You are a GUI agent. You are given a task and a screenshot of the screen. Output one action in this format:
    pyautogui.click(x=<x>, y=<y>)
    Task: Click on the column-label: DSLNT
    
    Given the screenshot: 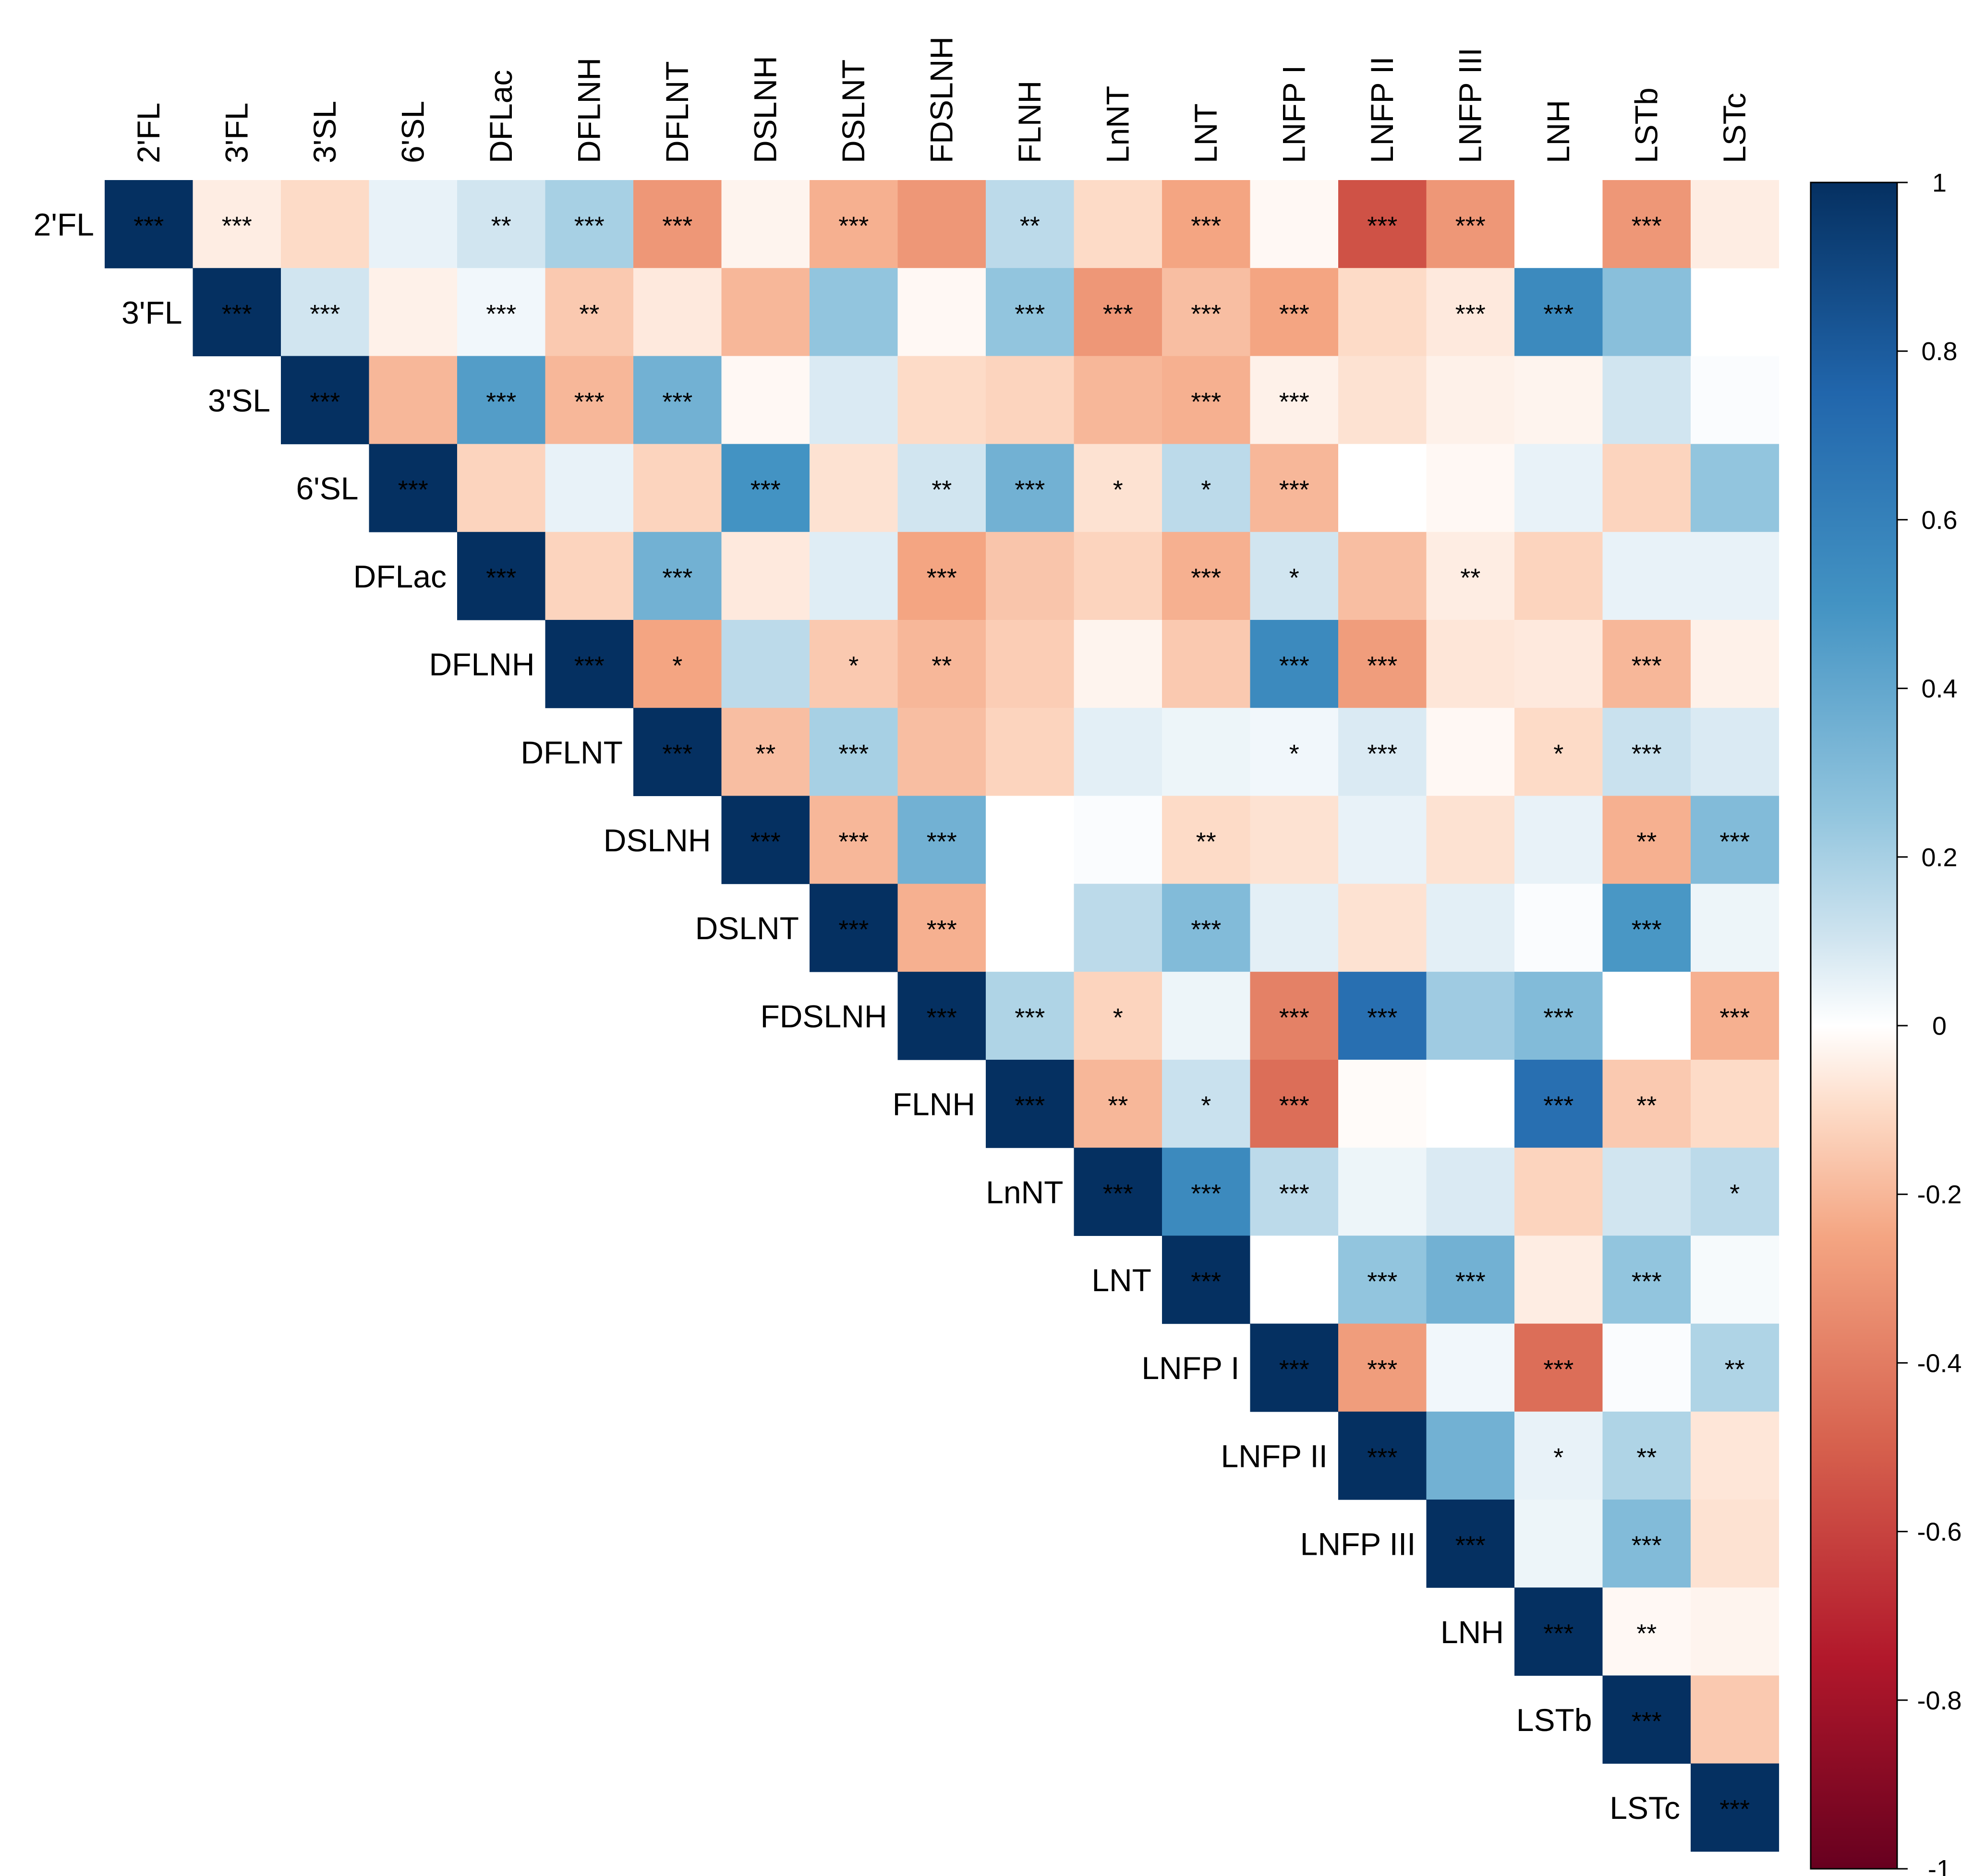 What is the action you would take?
    pyautogui.click(x=853, y=111)
    